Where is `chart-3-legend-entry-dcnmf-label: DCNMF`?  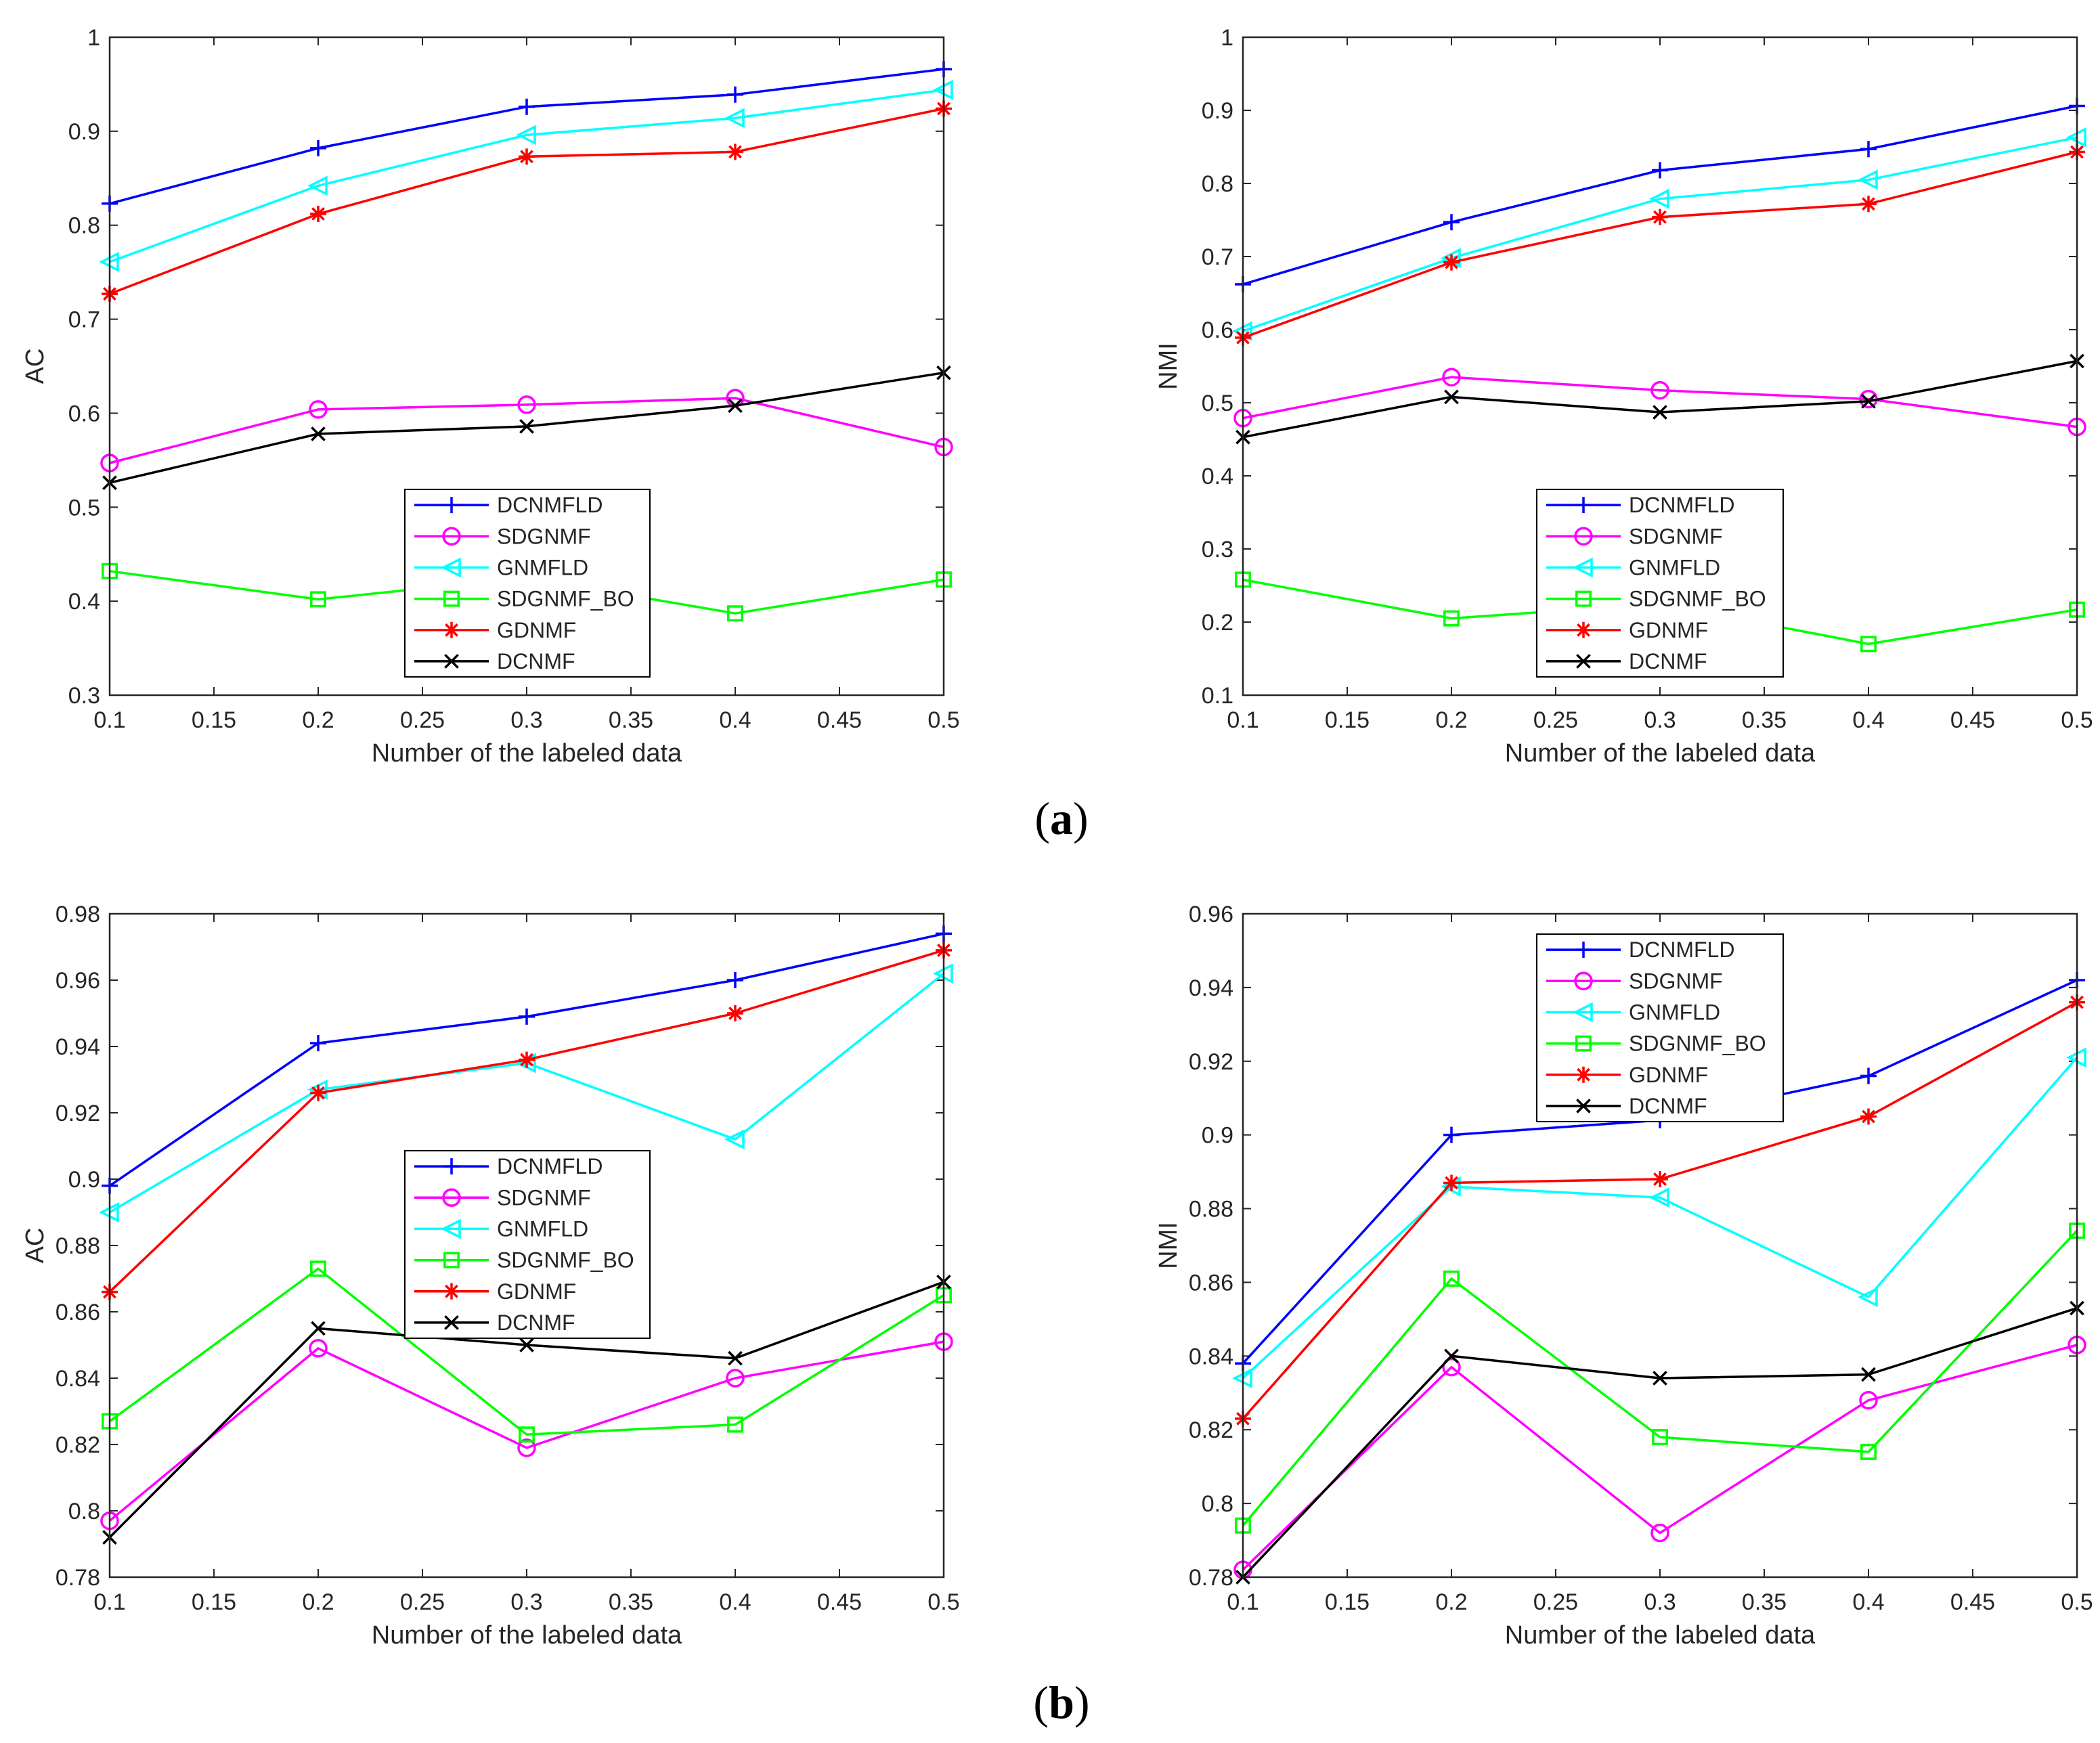 chart-3-legend-entry-dcnmf-label: DCNMF is located at coordinates (536, 1322).